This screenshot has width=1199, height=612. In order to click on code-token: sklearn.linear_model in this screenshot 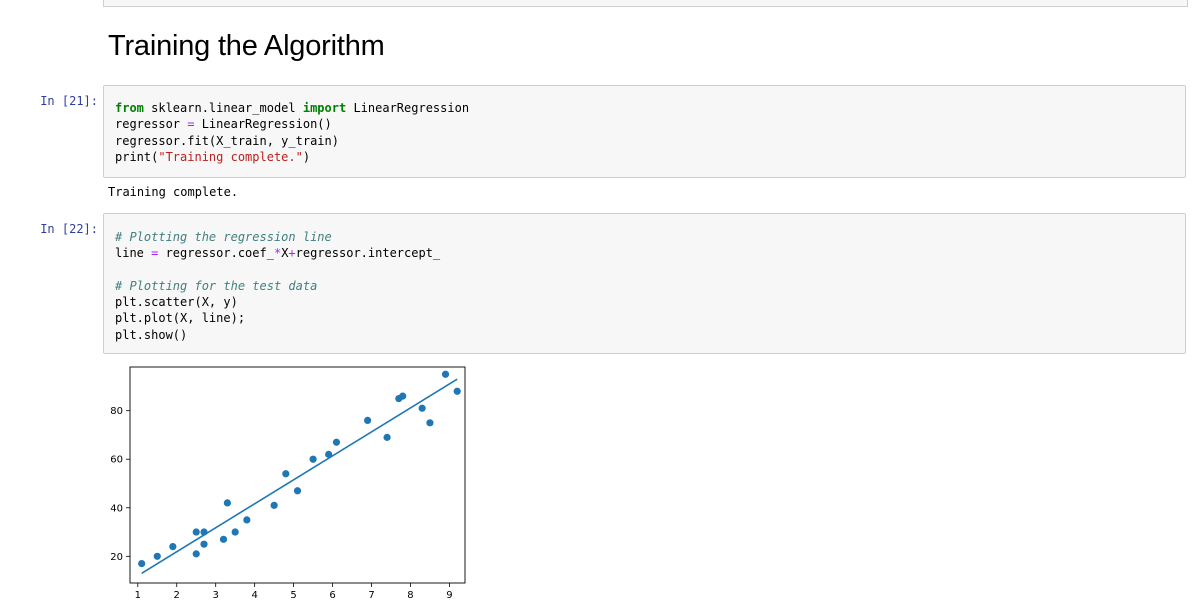, I will do `click(223, 108)`.